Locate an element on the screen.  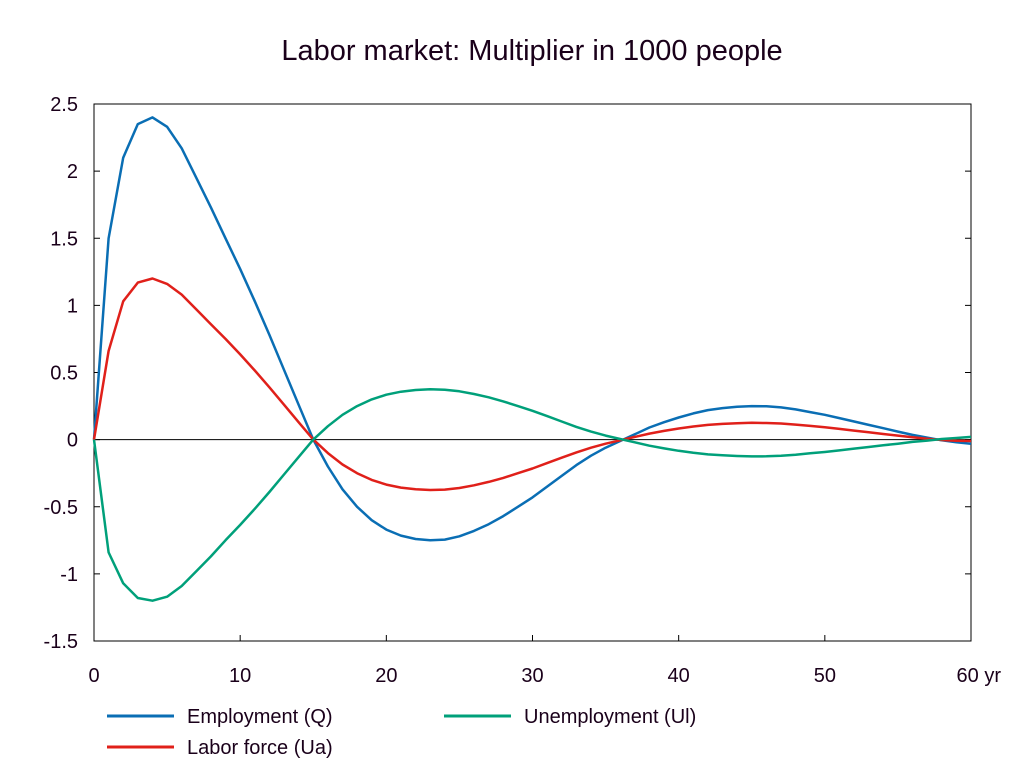
y-tick-label: 2 is located at coordinates (72, 172).